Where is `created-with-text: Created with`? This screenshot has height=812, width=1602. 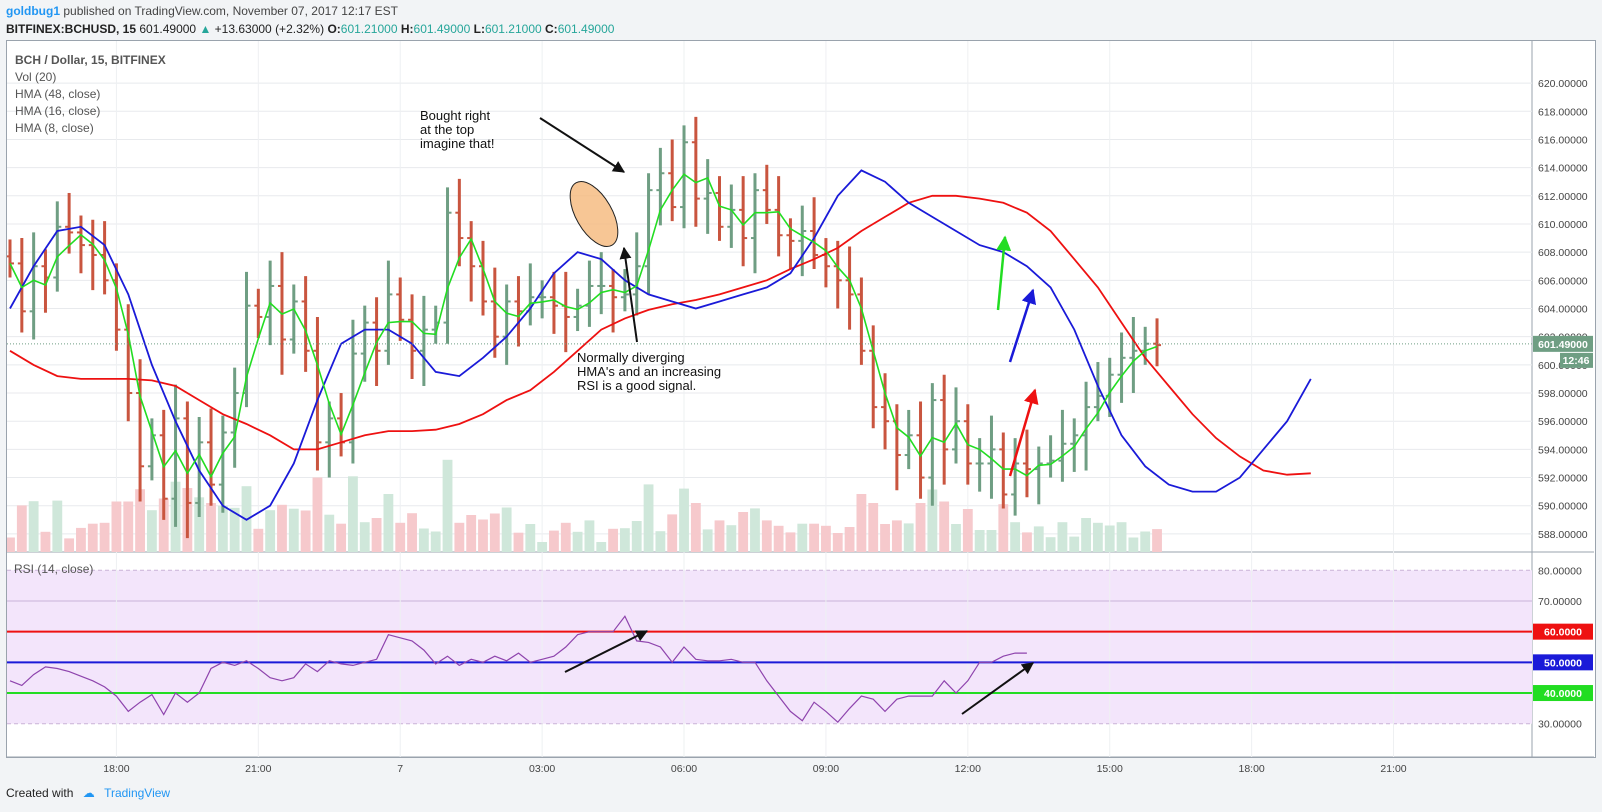 created-with-text: Created with is located at coordinates (40, 793).